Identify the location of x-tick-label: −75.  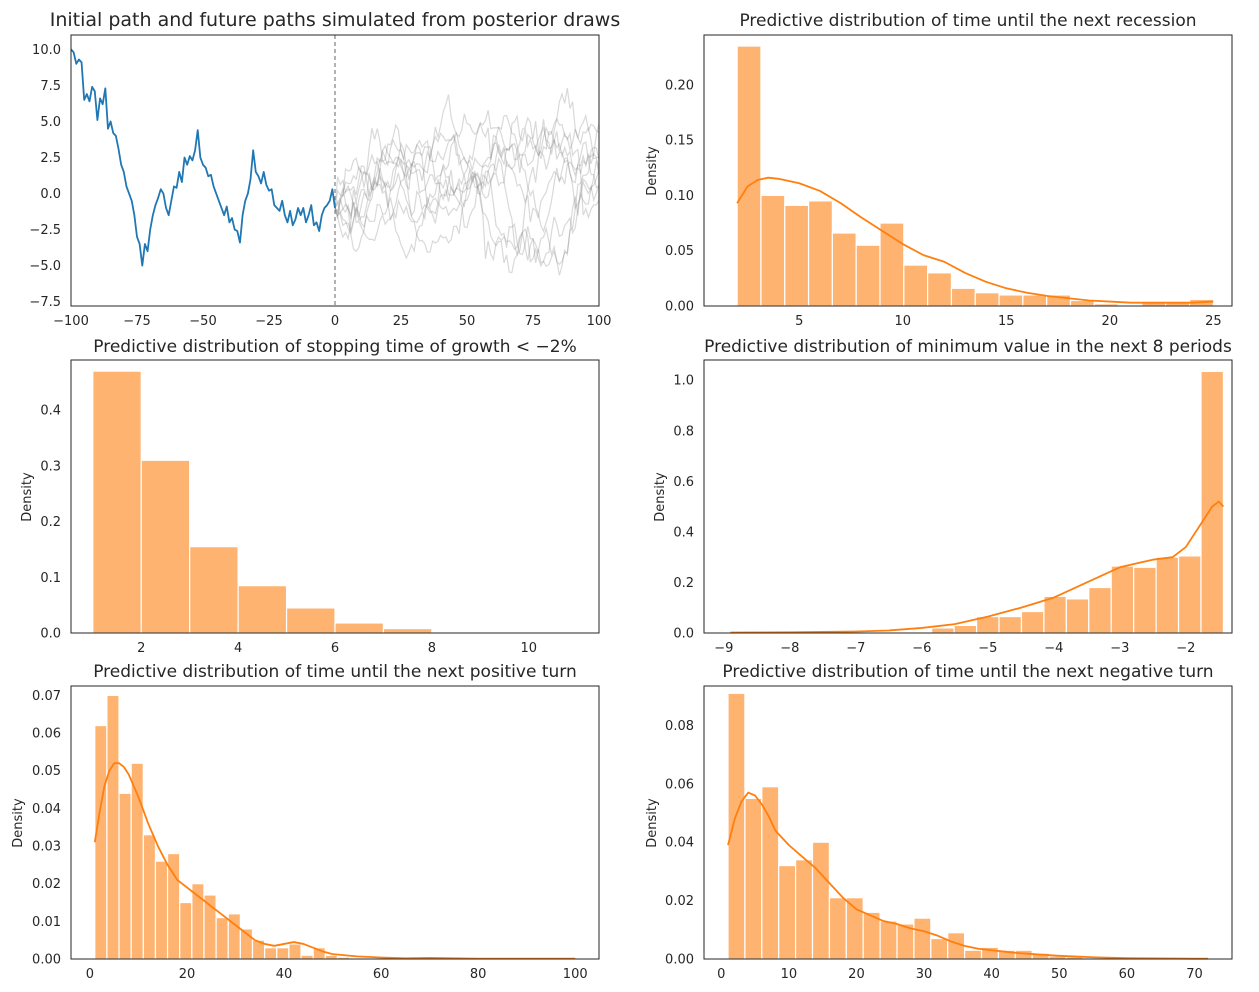
(136, 321).